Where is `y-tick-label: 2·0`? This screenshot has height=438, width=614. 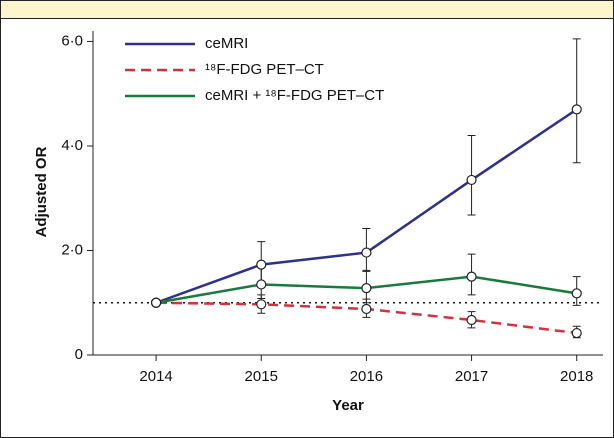 y-tick-label: 2·0 is located at coordinates (72, 249).